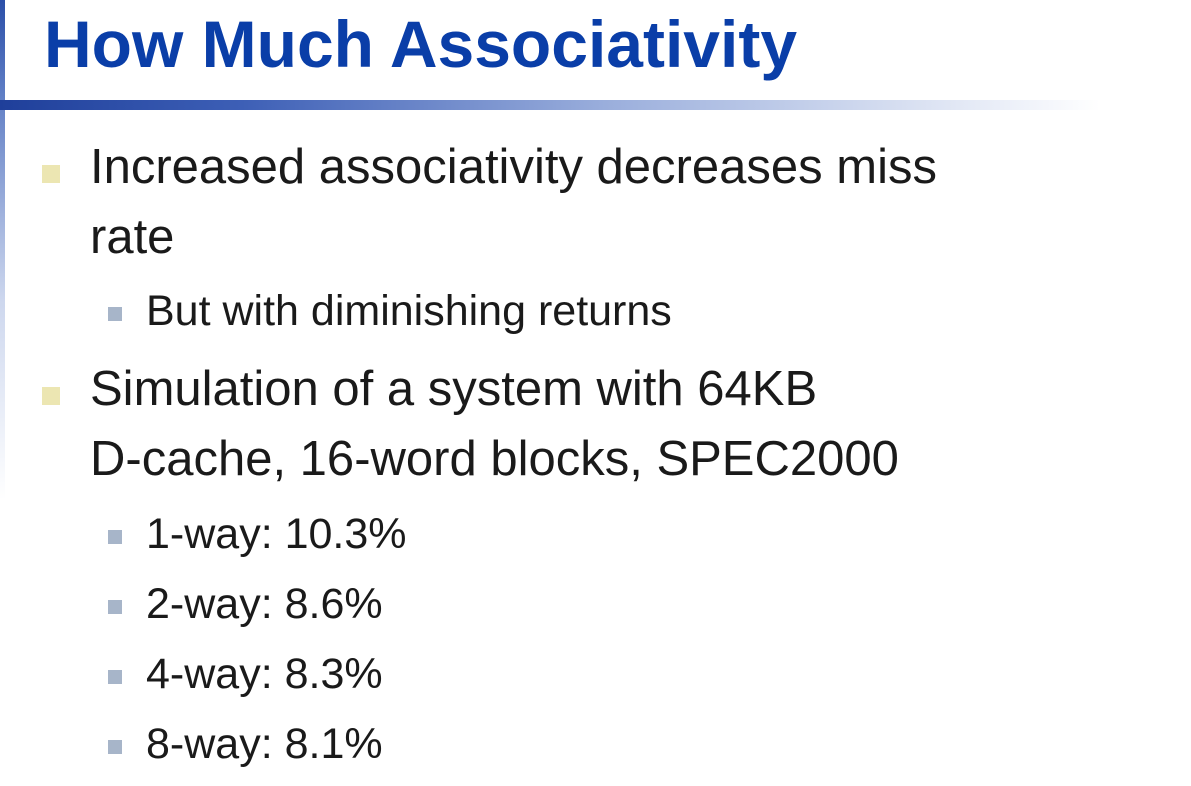 Image resolution: width=1191 pixels, height=786 pixels. I want to click on sub-bullet-text: 8-way: 8.1%, so click(264, 744).